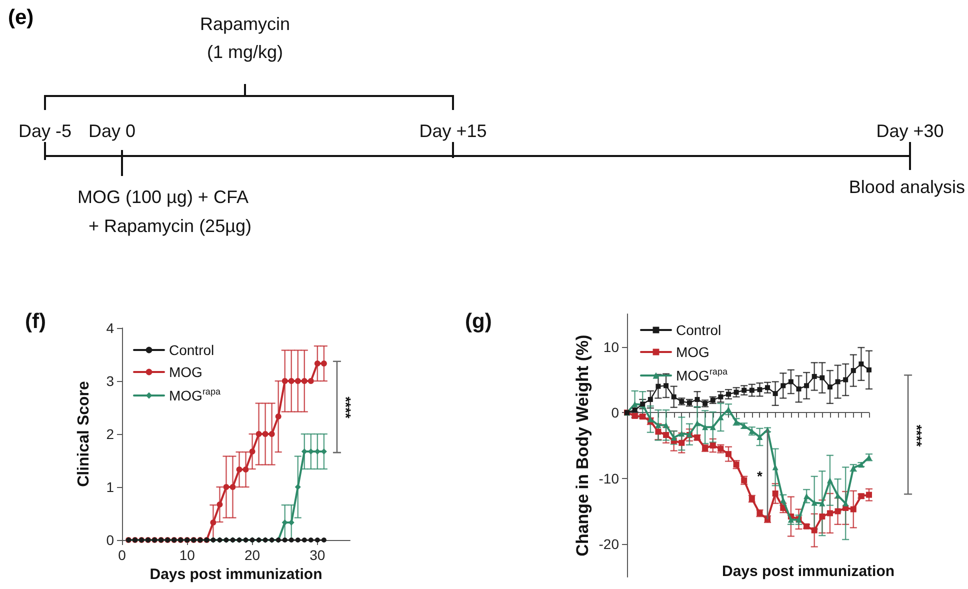 This screenshot has width=968, height=589. I want to click on y-axis-title: Clinical Score, so click(84, 433).